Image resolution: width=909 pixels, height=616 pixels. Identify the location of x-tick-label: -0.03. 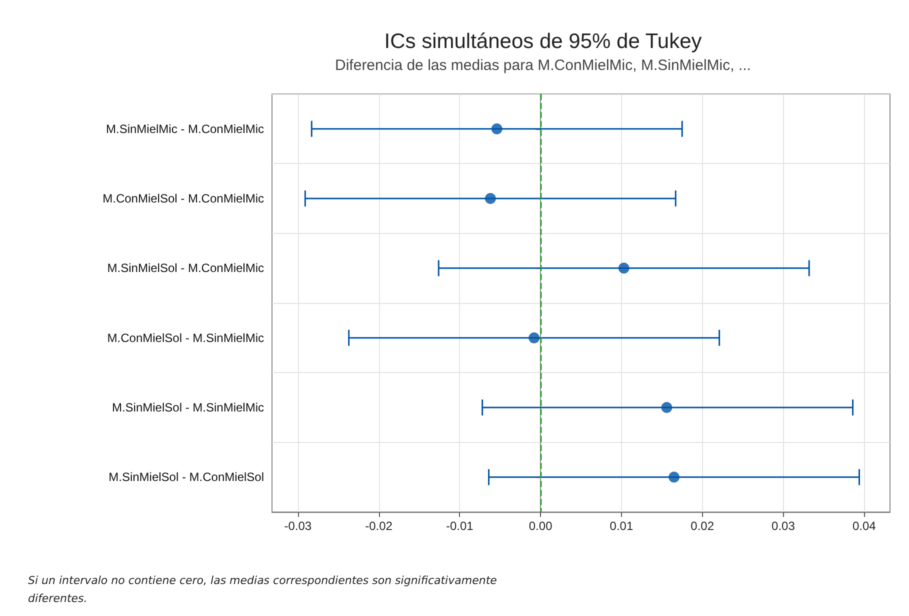
(298, 526).